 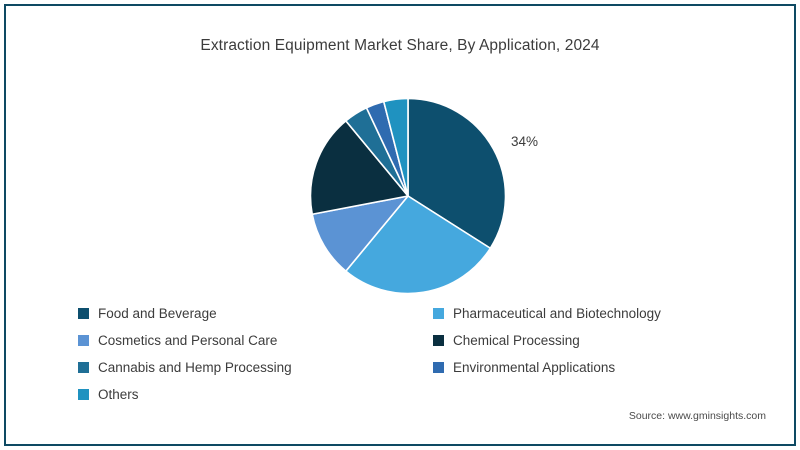 I want to click on legend-item: Chemical Processing, so click(x=585, y=340).